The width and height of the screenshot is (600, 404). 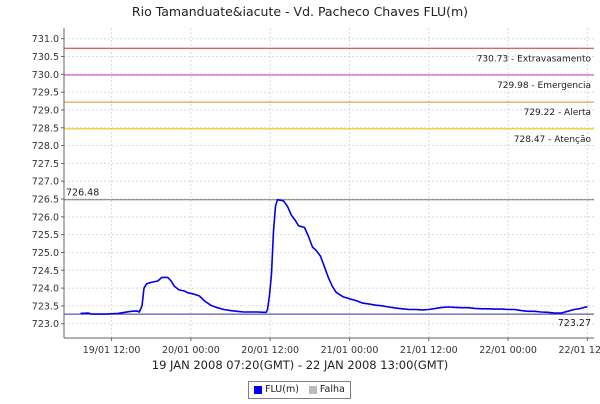 I want to click on x-tick-label: 20/01 12:00, so click(x=270, y=350).